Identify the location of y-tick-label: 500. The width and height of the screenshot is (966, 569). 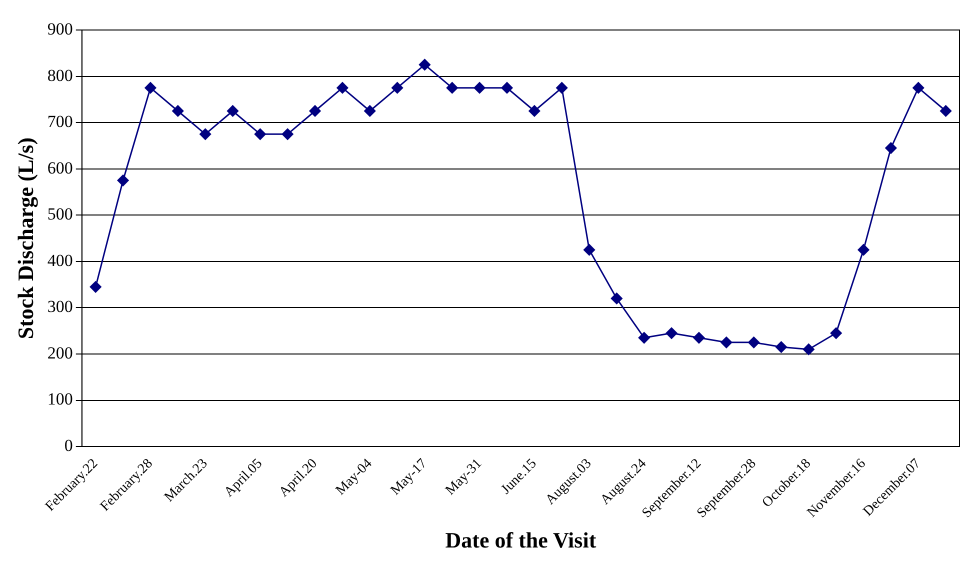
(60, 214).